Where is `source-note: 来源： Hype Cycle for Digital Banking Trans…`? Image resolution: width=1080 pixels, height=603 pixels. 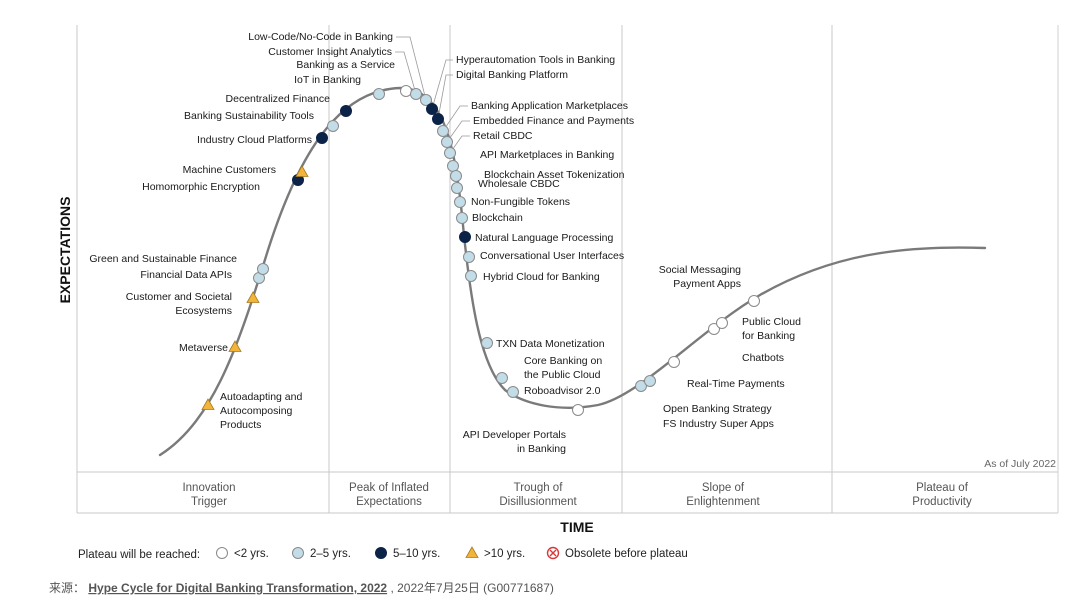
source-note: 来源： Hype Cycle for Digital Banking Trans… is located at coordinates (301, 588).